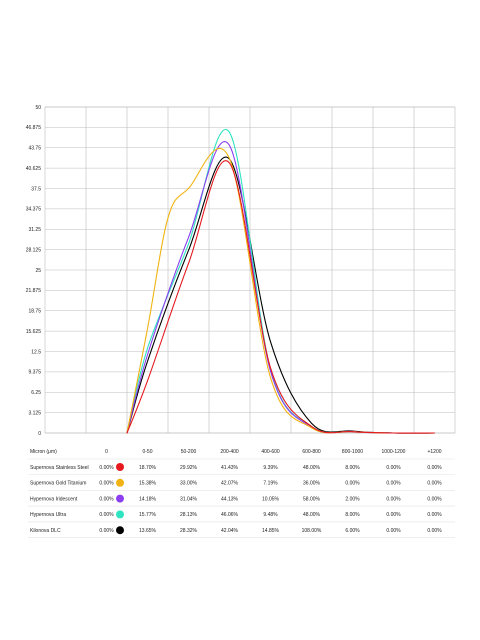 Image resolution: width=480 pixels, height=640 pixels. I want to click on x-category-label: 1000-1200, so click(394, 452).